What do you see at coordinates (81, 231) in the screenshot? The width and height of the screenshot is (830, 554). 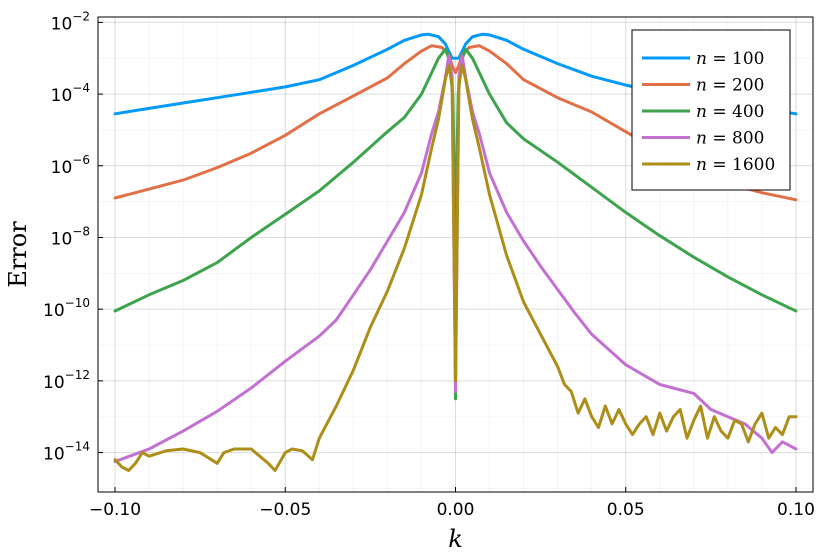 I see `y-tick-exponent: −8` at bounding box center [81, 231].